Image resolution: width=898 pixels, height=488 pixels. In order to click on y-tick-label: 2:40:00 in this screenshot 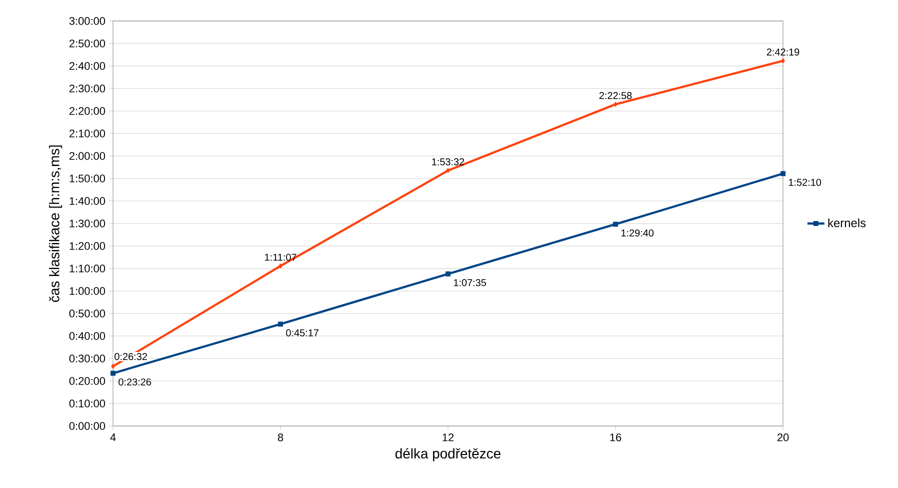, I will do `click(87, 66)`.